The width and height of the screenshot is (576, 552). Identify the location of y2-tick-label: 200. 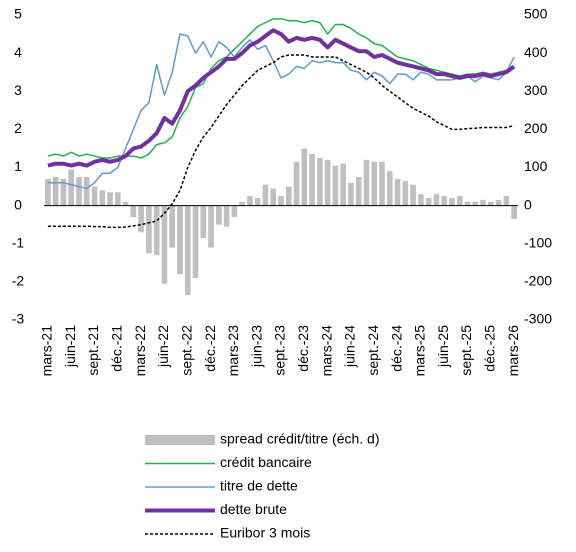
(536, 128).